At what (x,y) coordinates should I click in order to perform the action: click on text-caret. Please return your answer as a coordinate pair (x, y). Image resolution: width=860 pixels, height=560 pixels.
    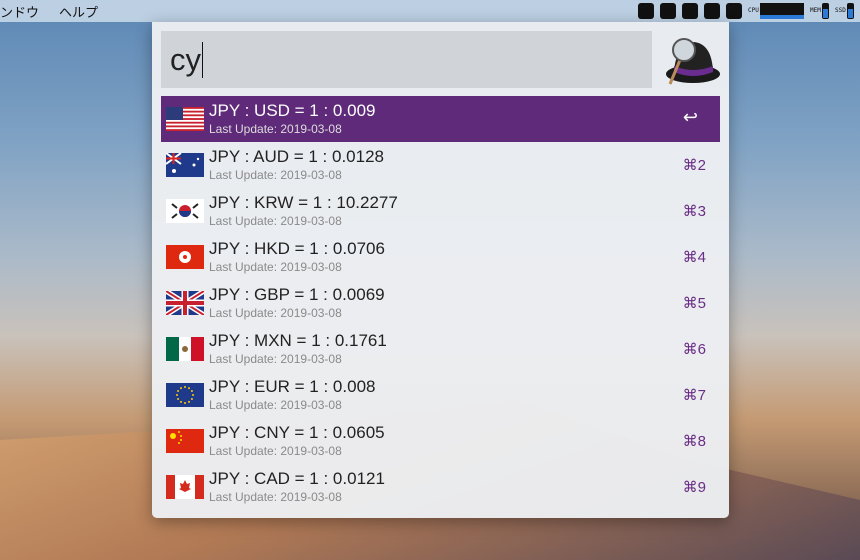
    Looking at the image, I should click on (202, 59).